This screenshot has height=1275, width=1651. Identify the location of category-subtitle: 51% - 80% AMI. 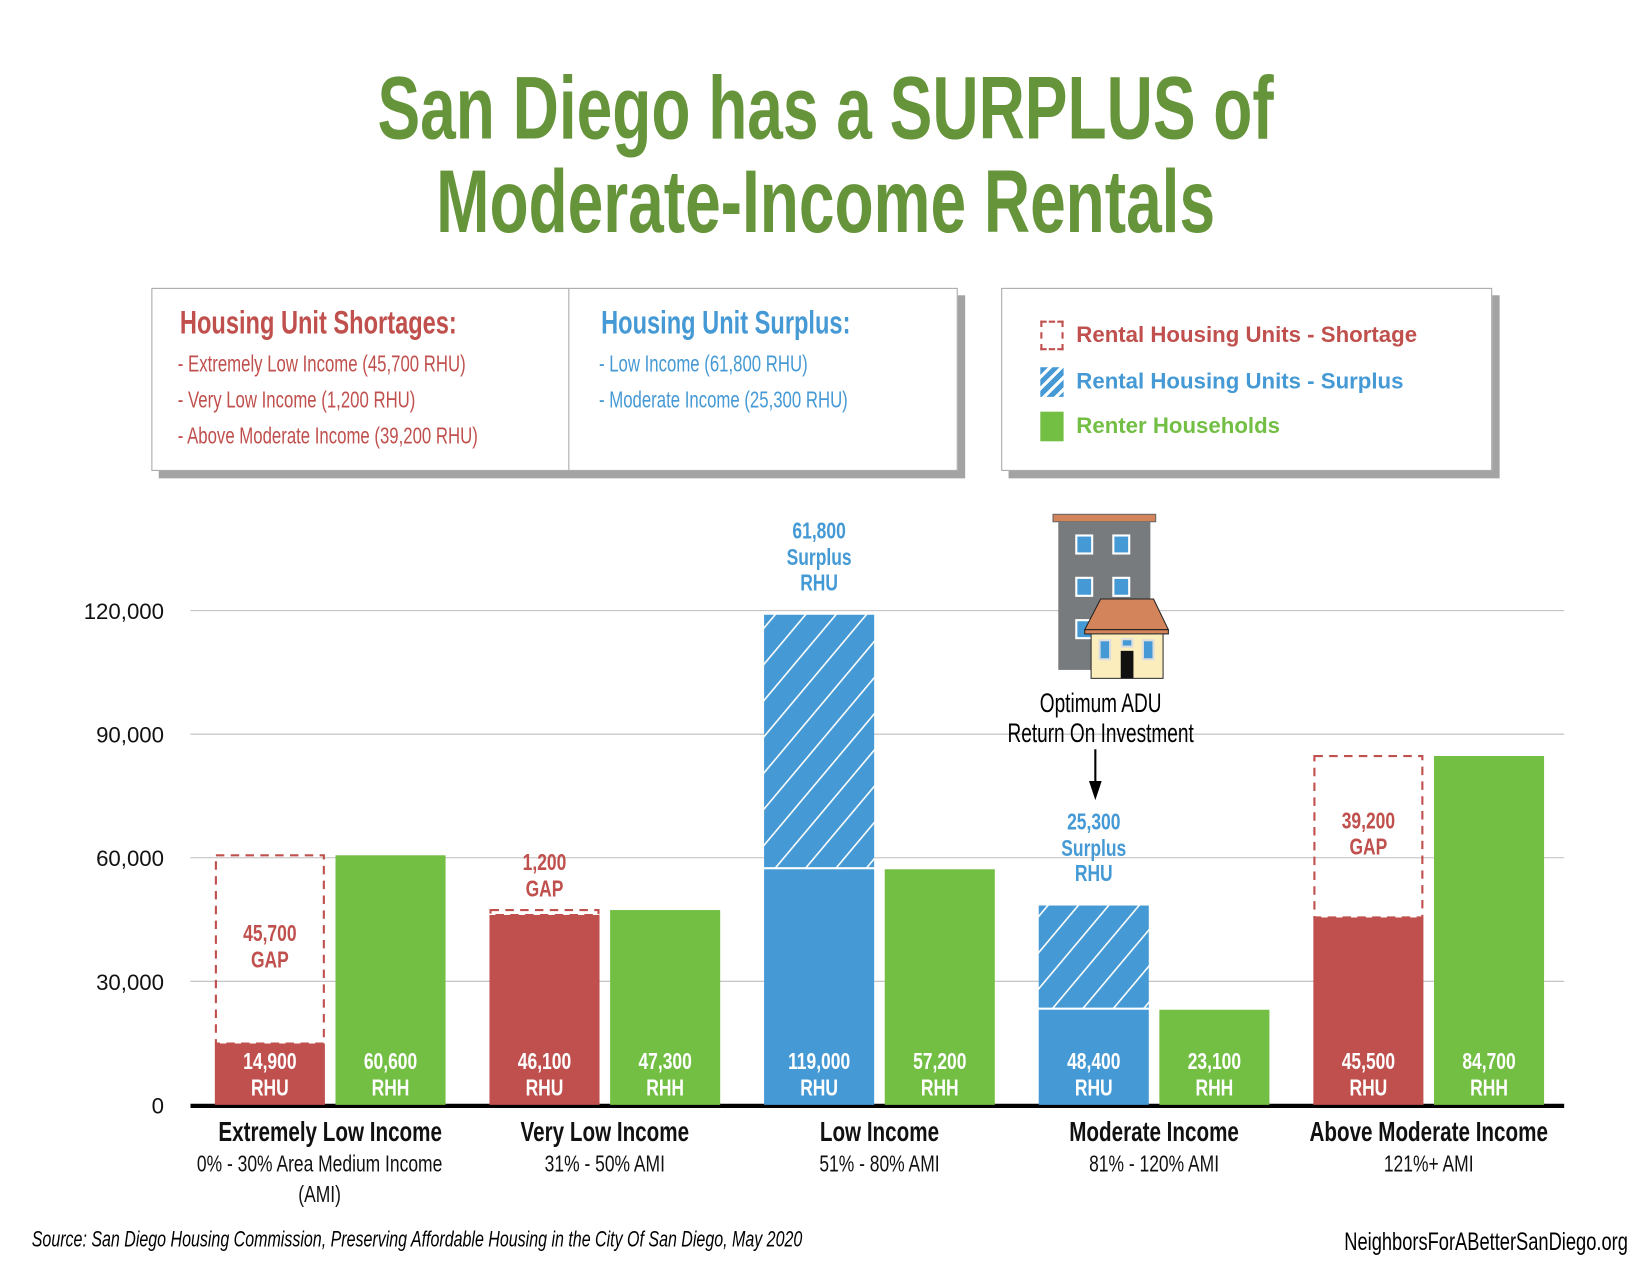
(879, 1164).